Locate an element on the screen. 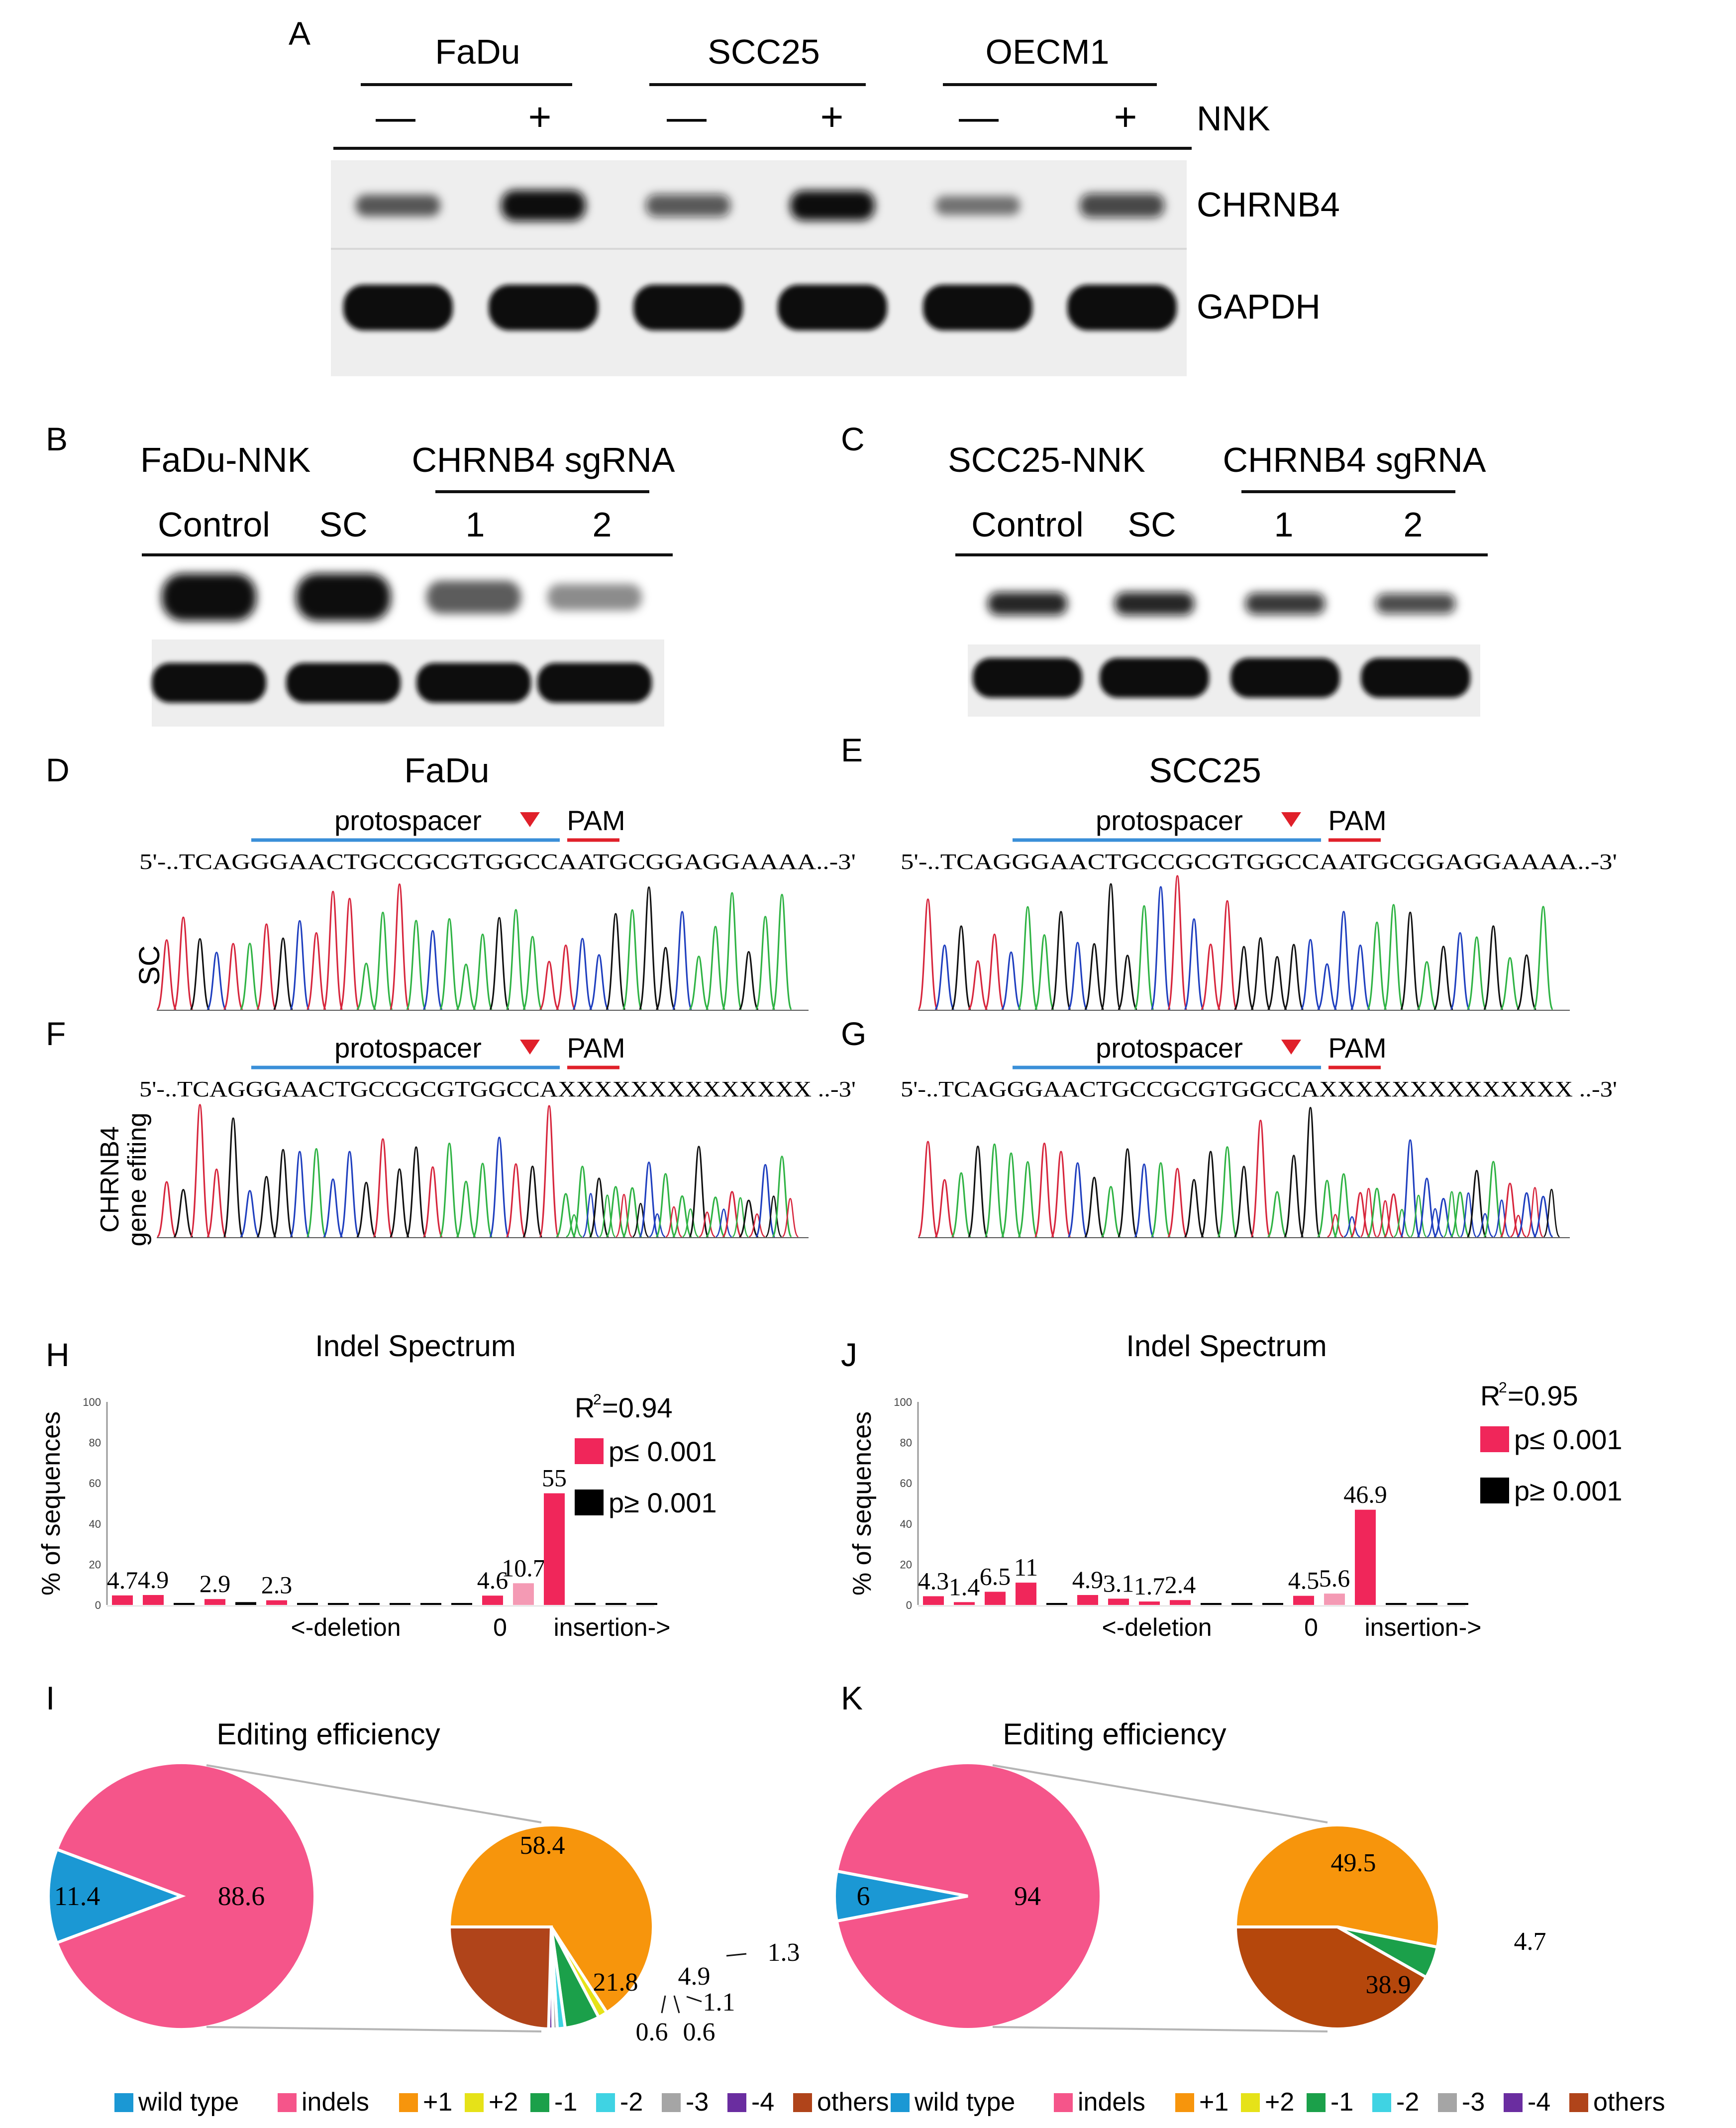 This screenshot has width=1736, height=2128. panel-b-group: CHRNB4 sgRNA is located at coordinates (544, 460).